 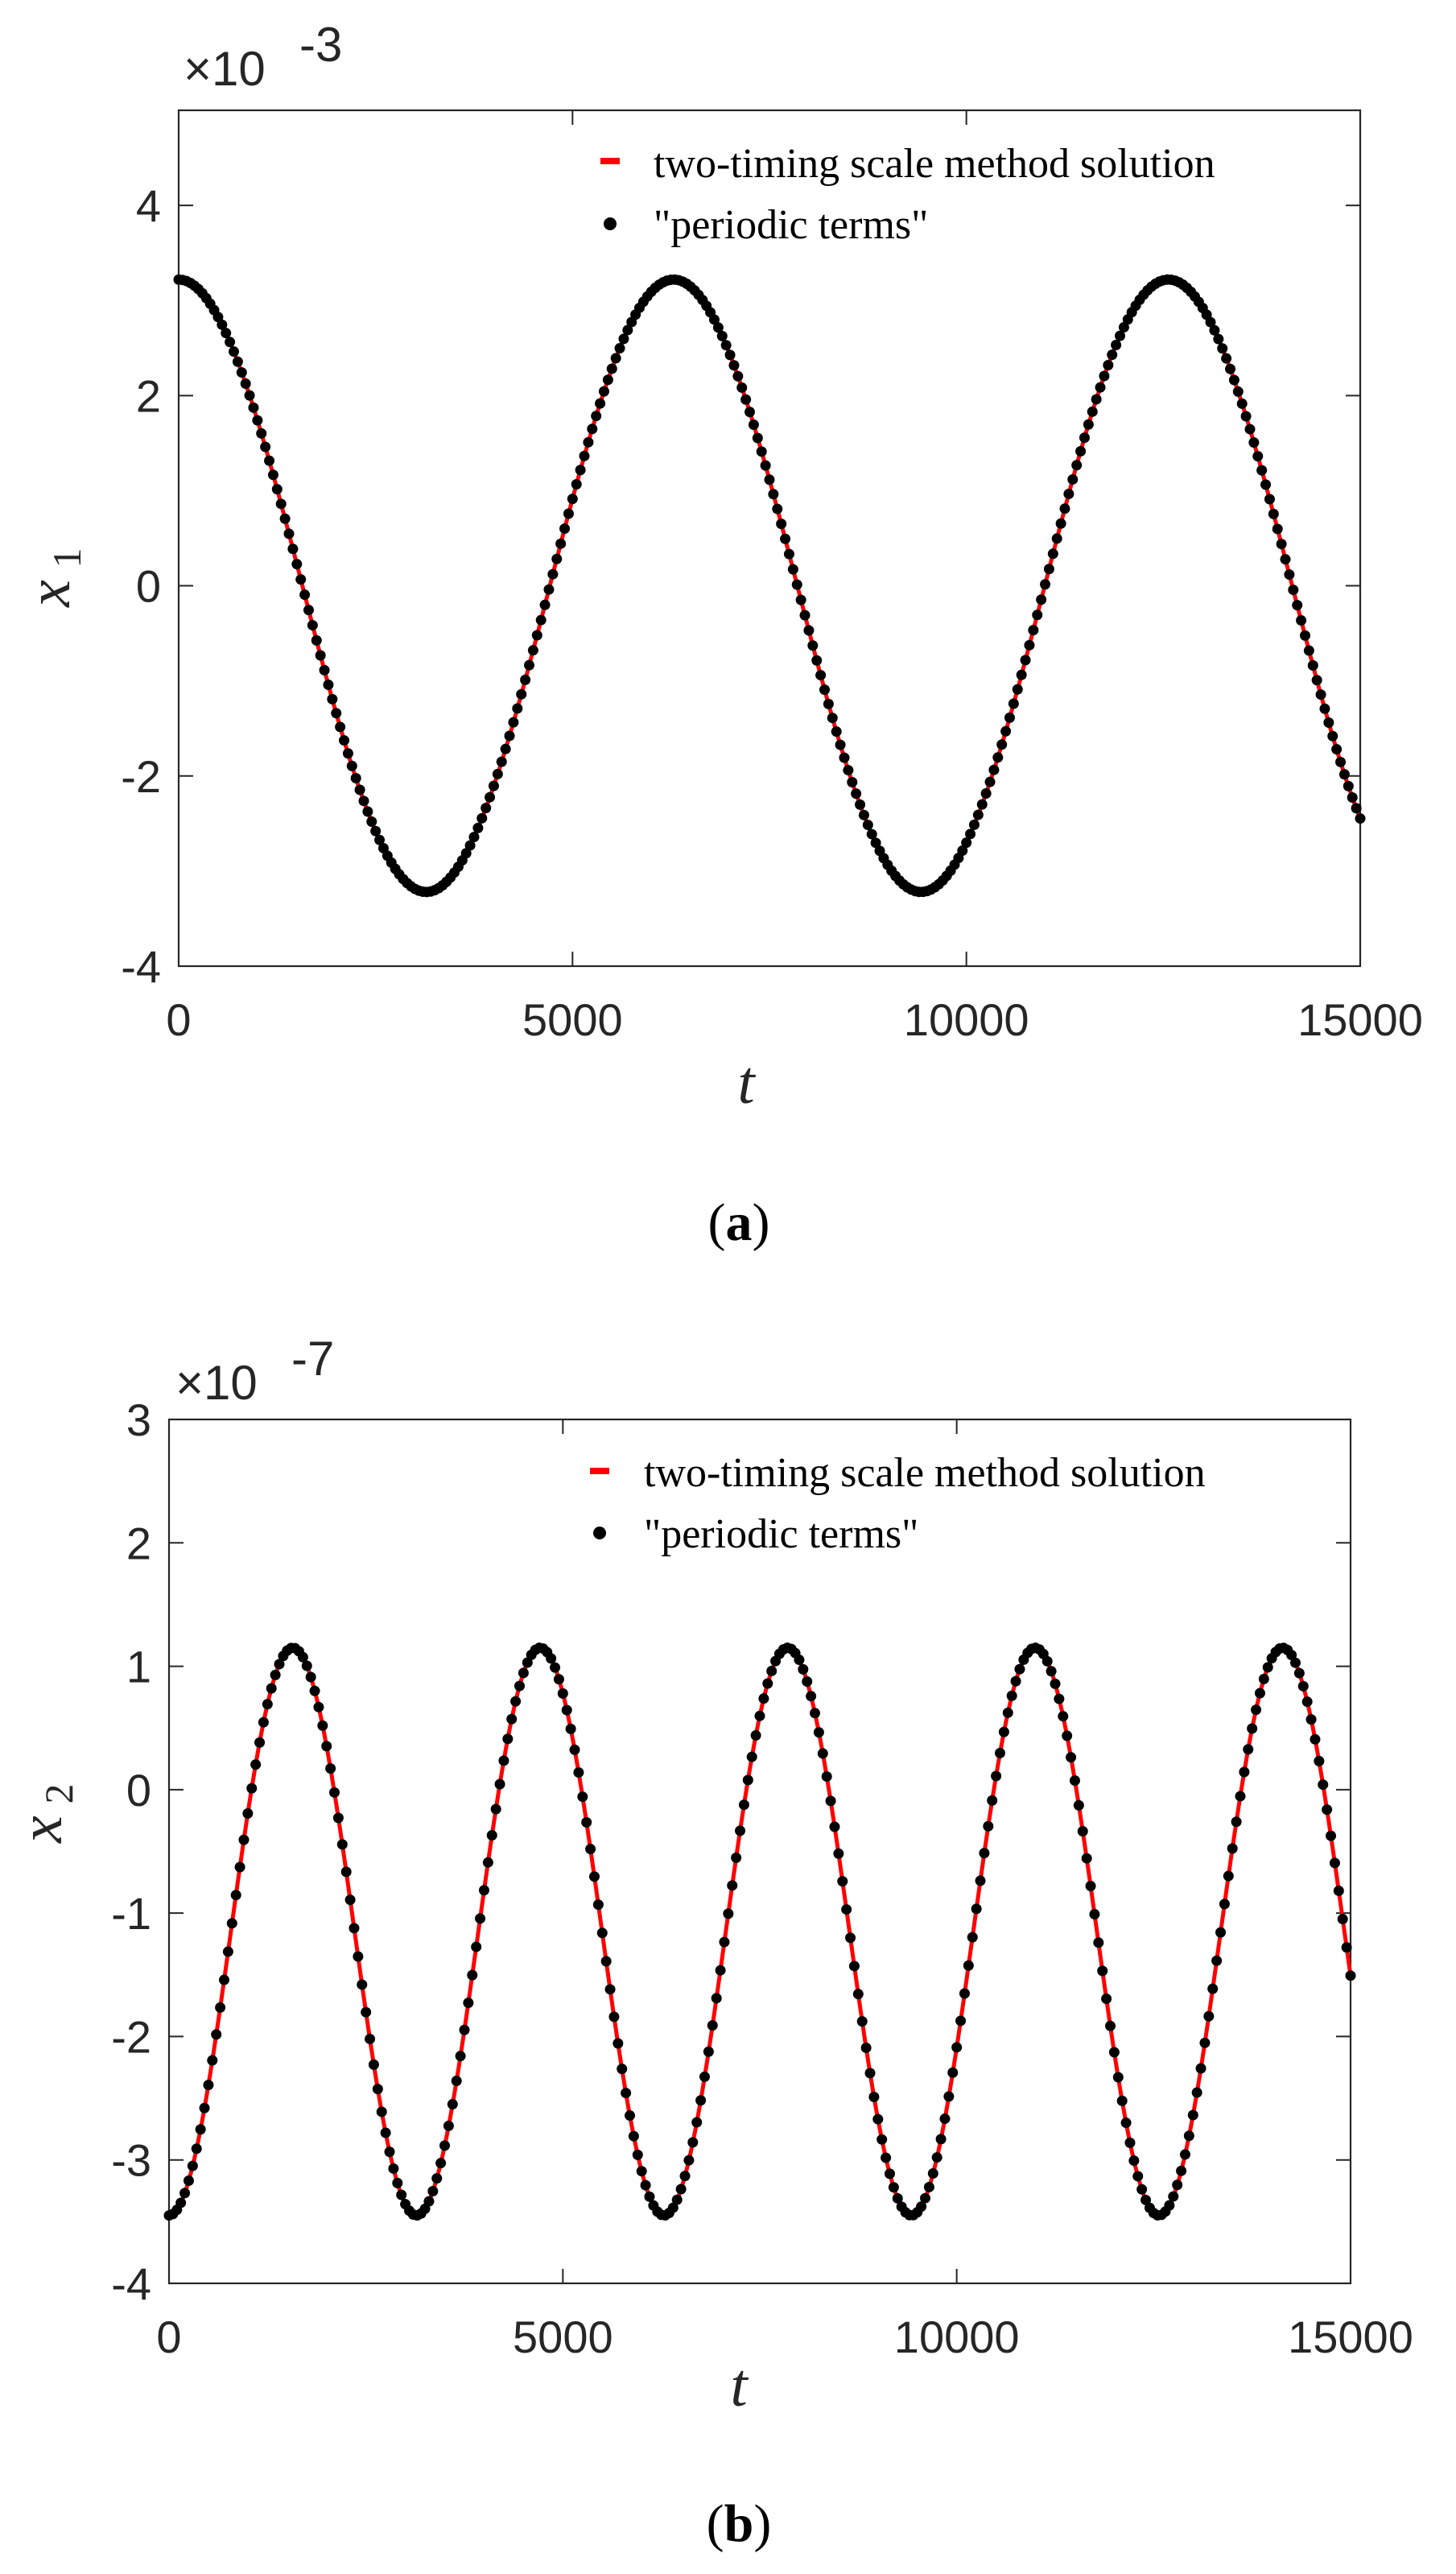 What do you see at coordinates (739, 1222) in the screenshot?
I see `panel-a-caption-text: (a)` at bounding box center [739, 1222].